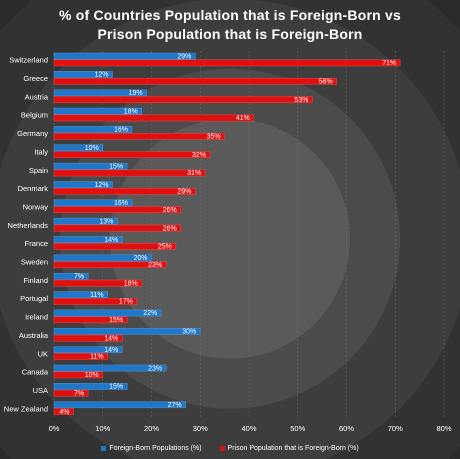 The image size is (460, 459). Describe the element at coordinates (230, 34) in the screenshot. I see `chart-title-line-2: Prison Population that is Foreign-Born` at that location.